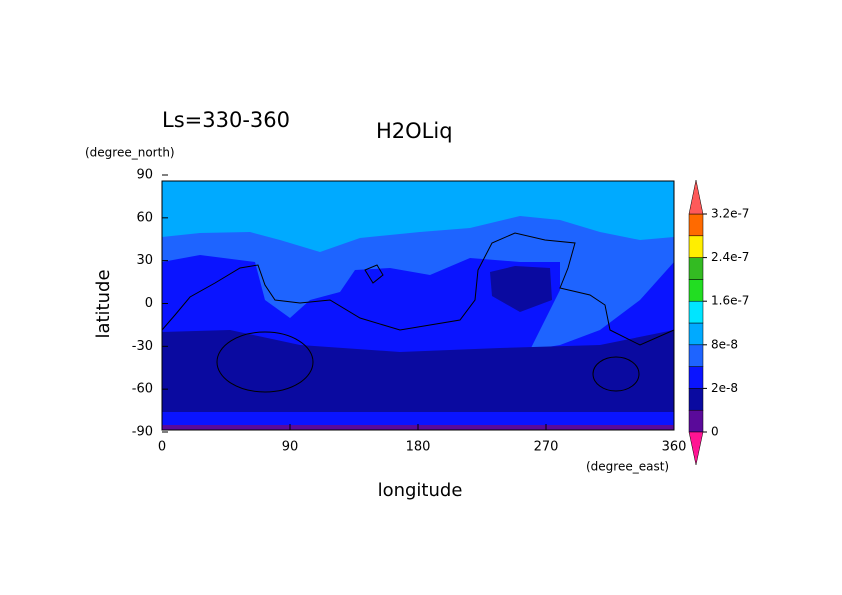  I want to click on y-tick-label: -90, so click(142, 432).